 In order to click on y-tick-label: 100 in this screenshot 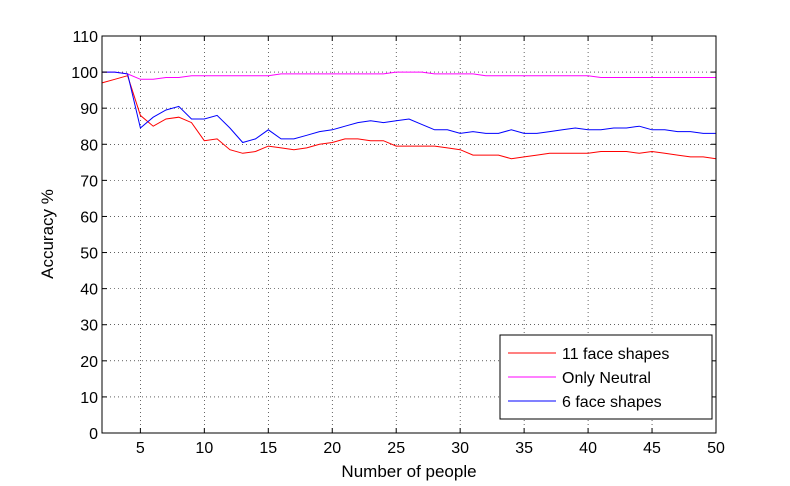, I will do `click(84, 73)`.